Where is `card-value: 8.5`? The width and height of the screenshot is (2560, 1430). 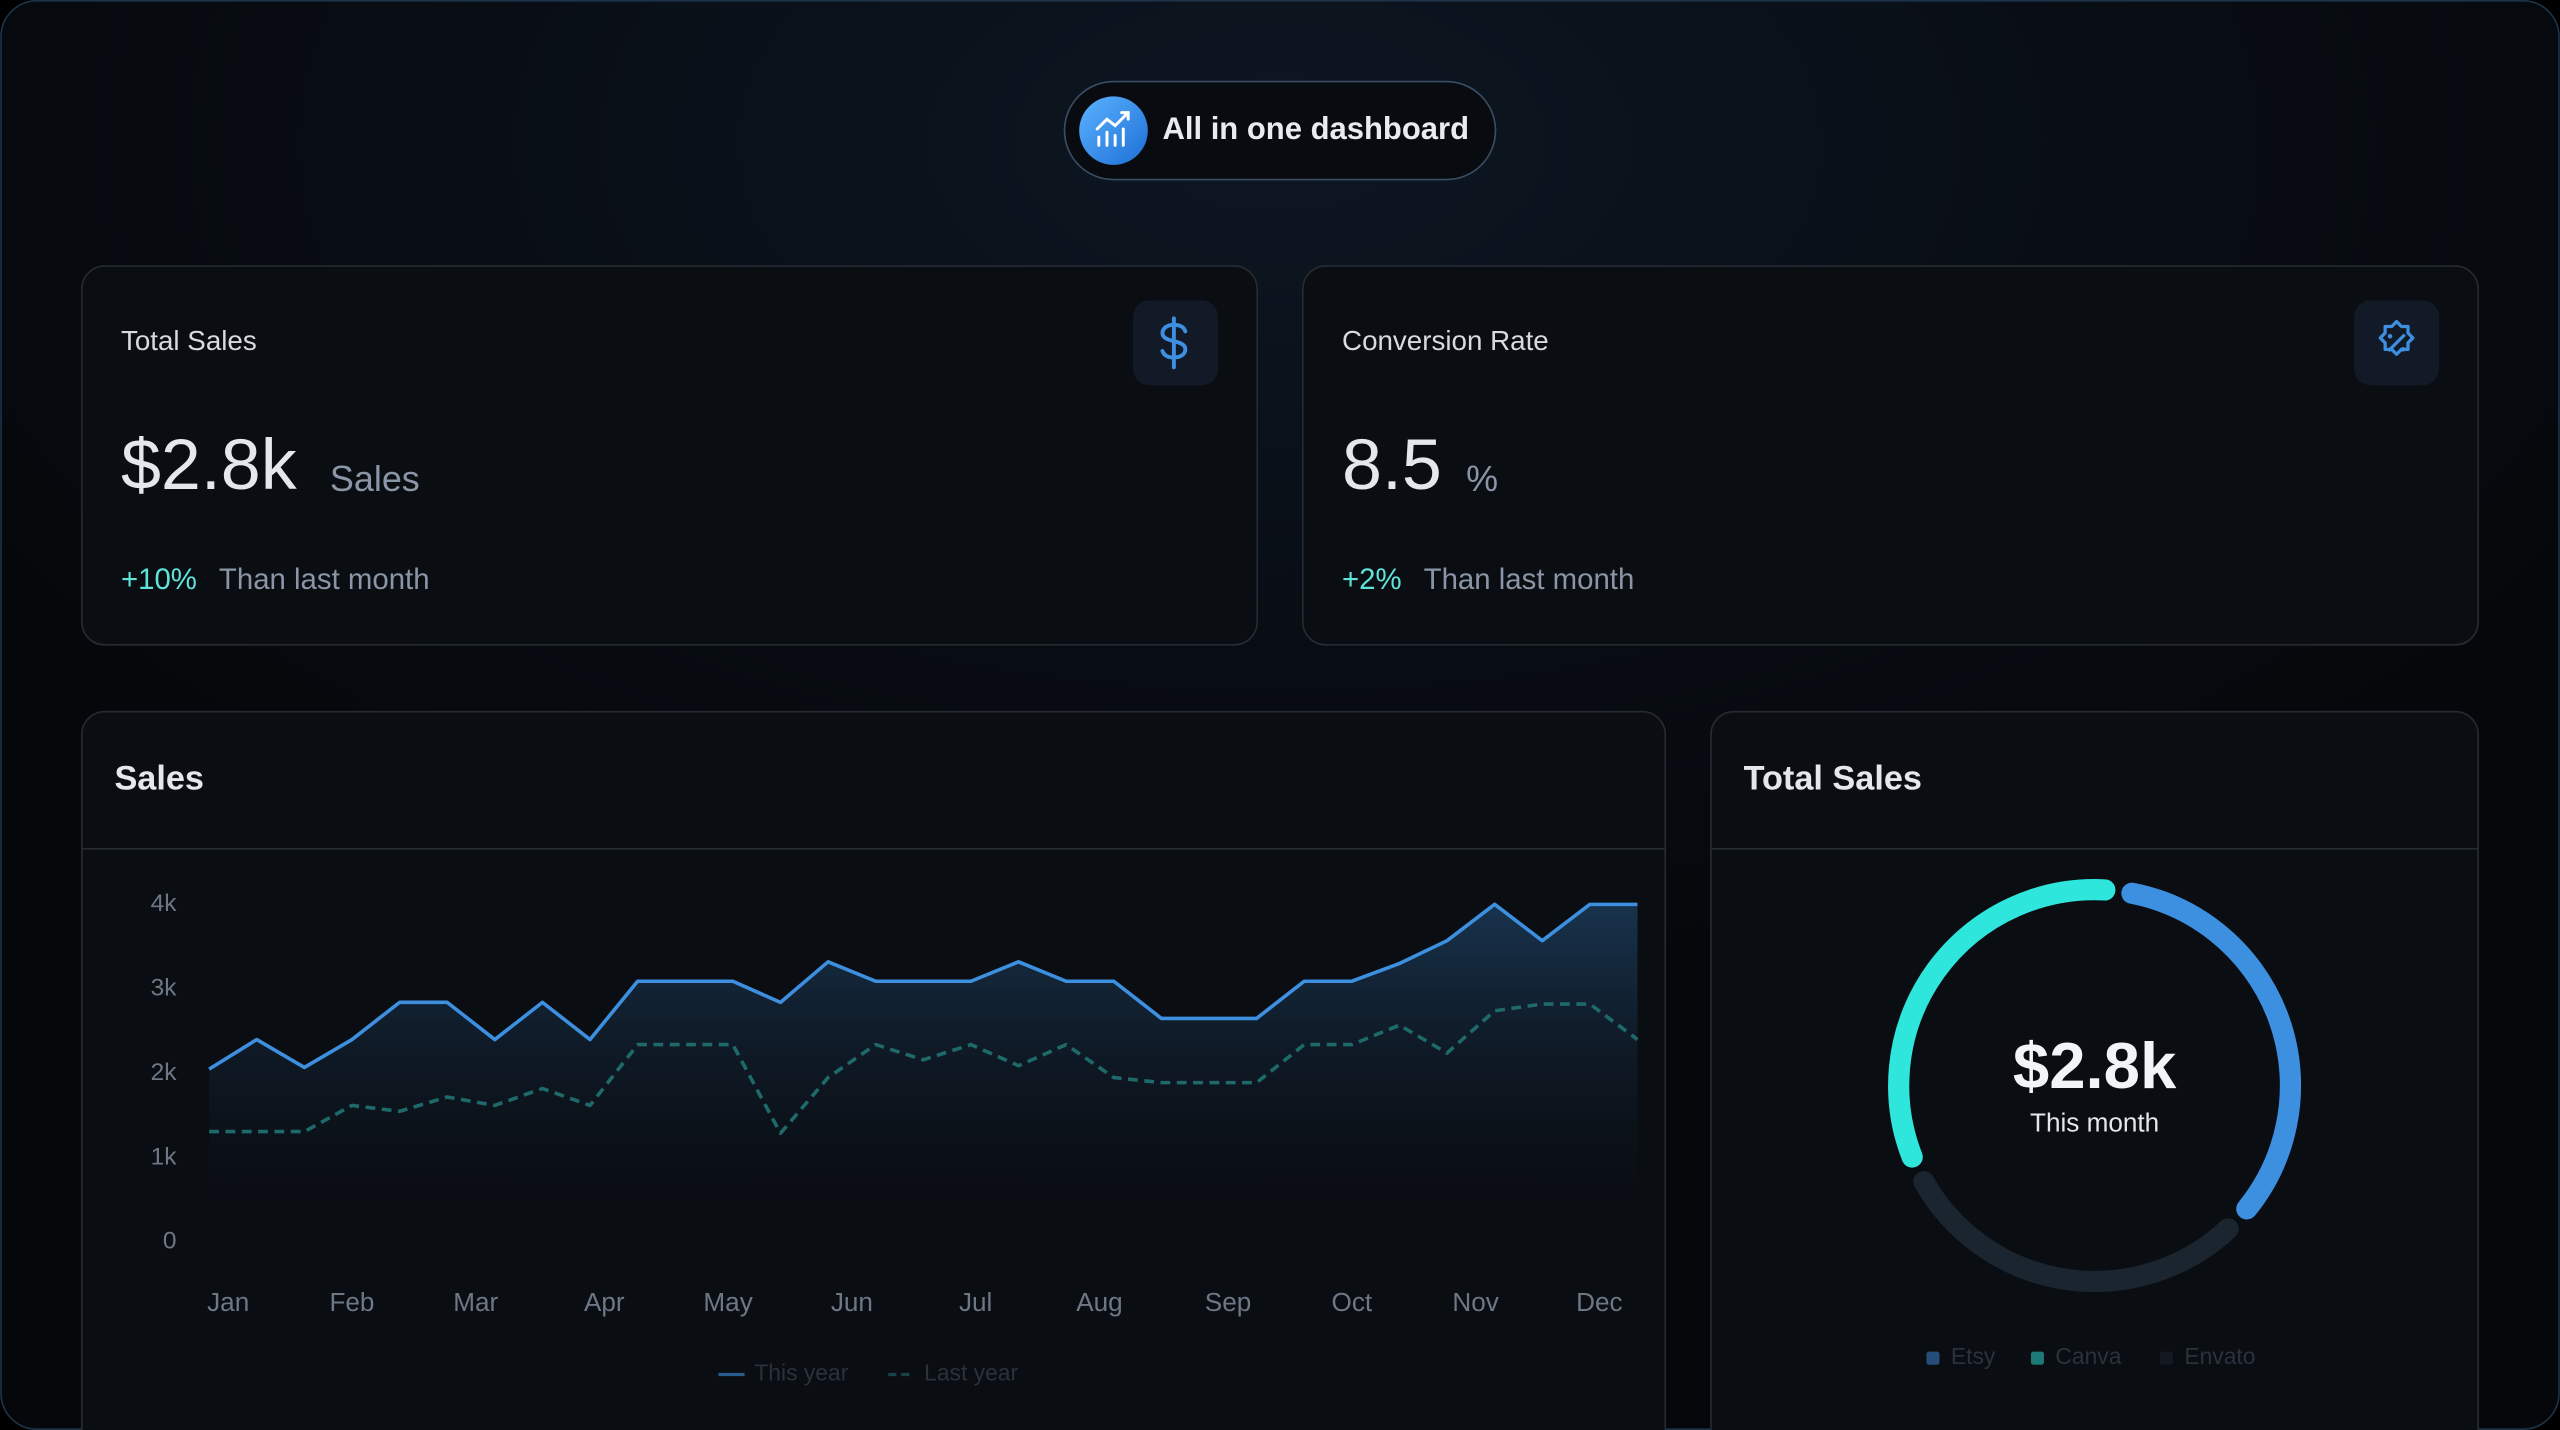
card-value: 8.5 is located at coordinates (1392, 465).